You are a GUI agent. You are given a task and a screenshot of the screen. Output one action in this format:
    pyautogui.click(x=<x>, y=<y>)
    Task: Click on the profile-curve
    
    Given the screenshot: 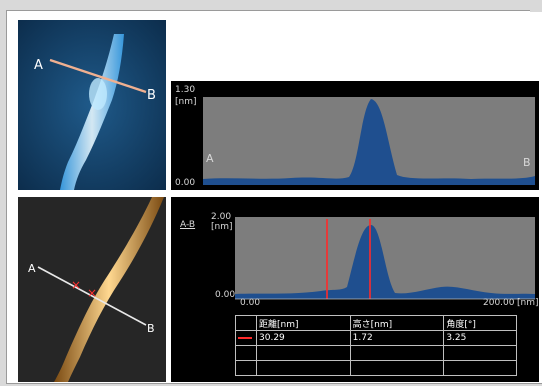 What is the action you would take?
    pyautogui.click(x=369, y=142)
    